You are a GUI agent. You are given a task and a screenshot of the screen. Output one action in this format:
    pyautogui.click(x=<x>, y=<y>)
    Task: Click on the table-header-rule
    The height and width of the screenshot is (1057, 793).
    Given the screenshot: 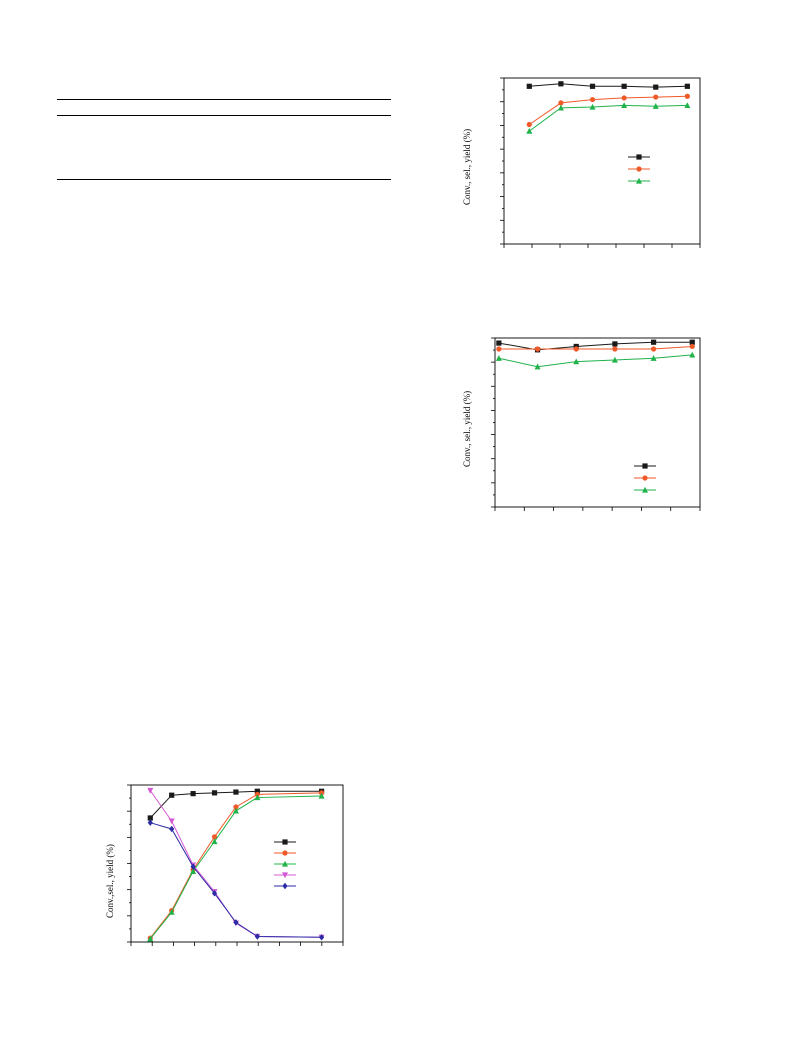 What is the action you would take?
    pyautogui.click(x=224, y=115)
    